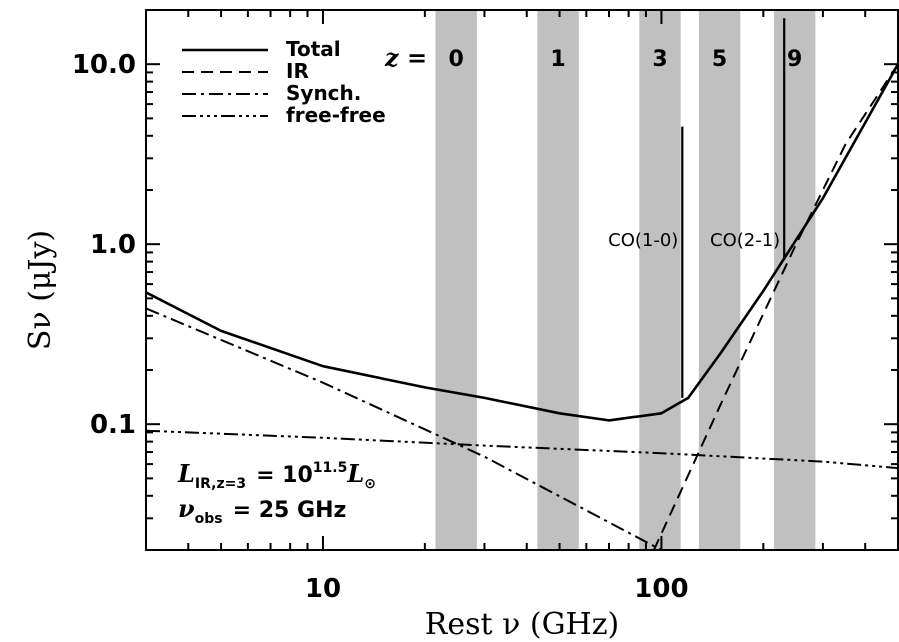 The width and height of the screenshot is (899, 642). I want to click on legend-label-3: Synch., so click(323, 93).